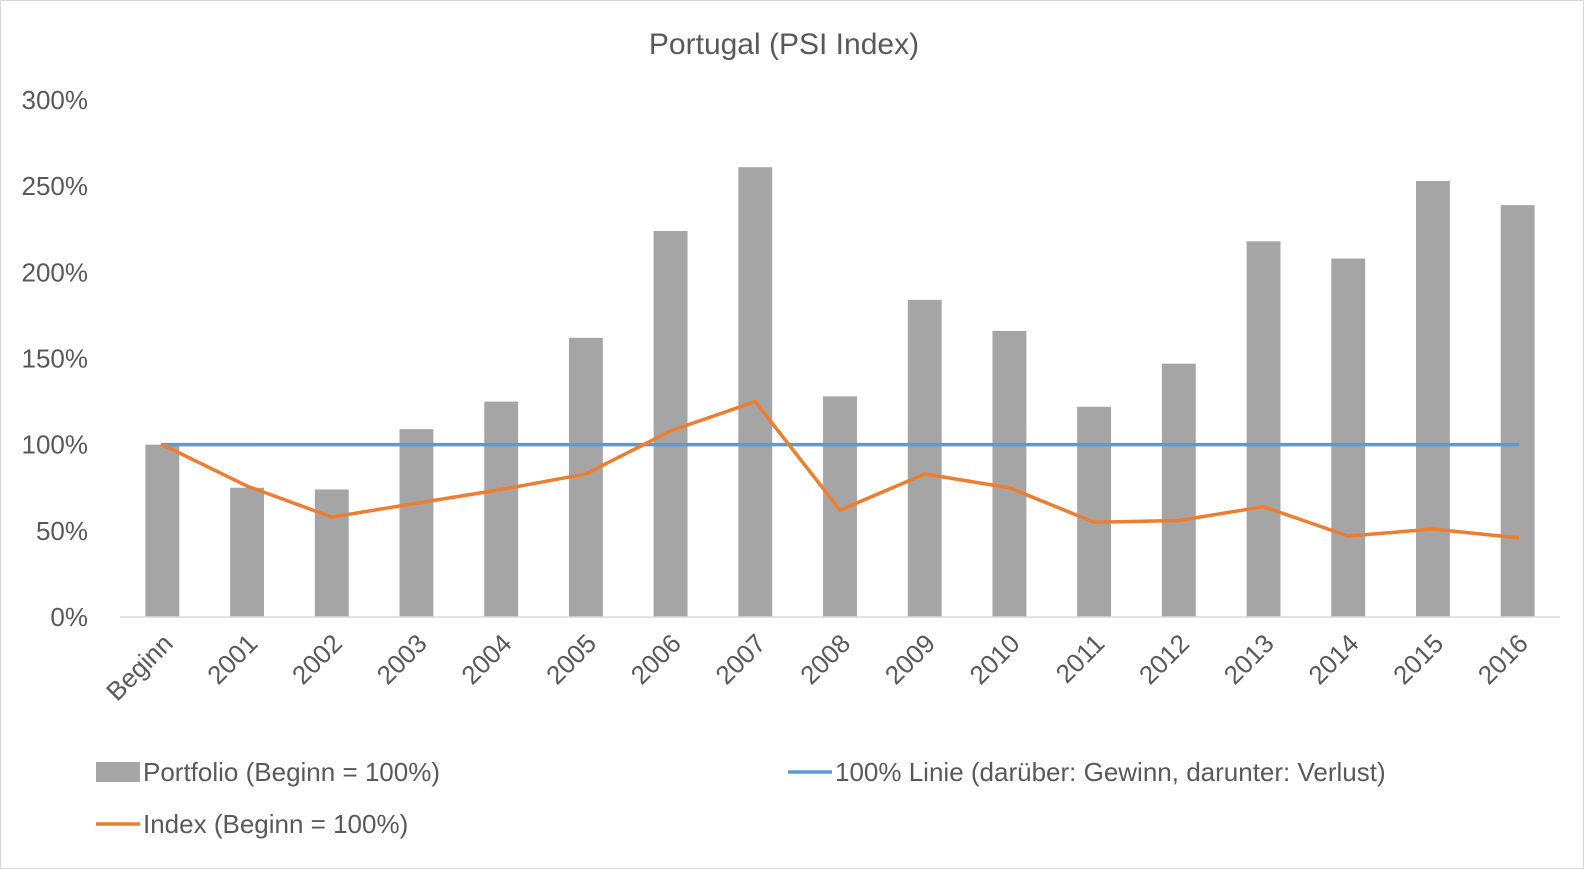  I want to click on x-tick-label: Beginn, so click(139, 667).